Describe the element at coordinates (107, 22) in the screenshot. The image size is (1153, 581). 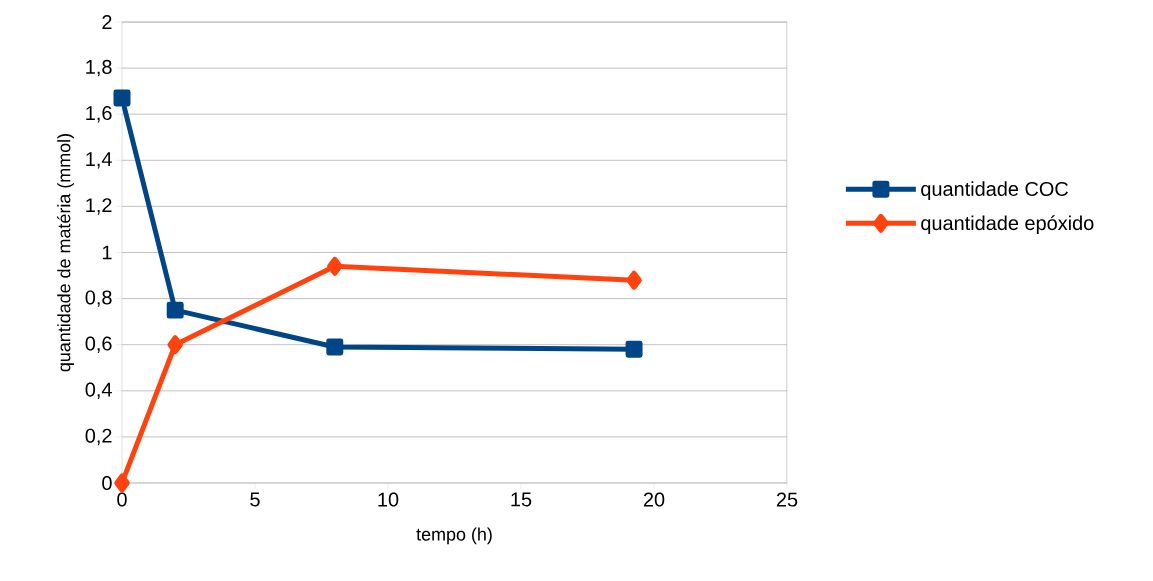
I see `y-tick-label: 2` at that location.